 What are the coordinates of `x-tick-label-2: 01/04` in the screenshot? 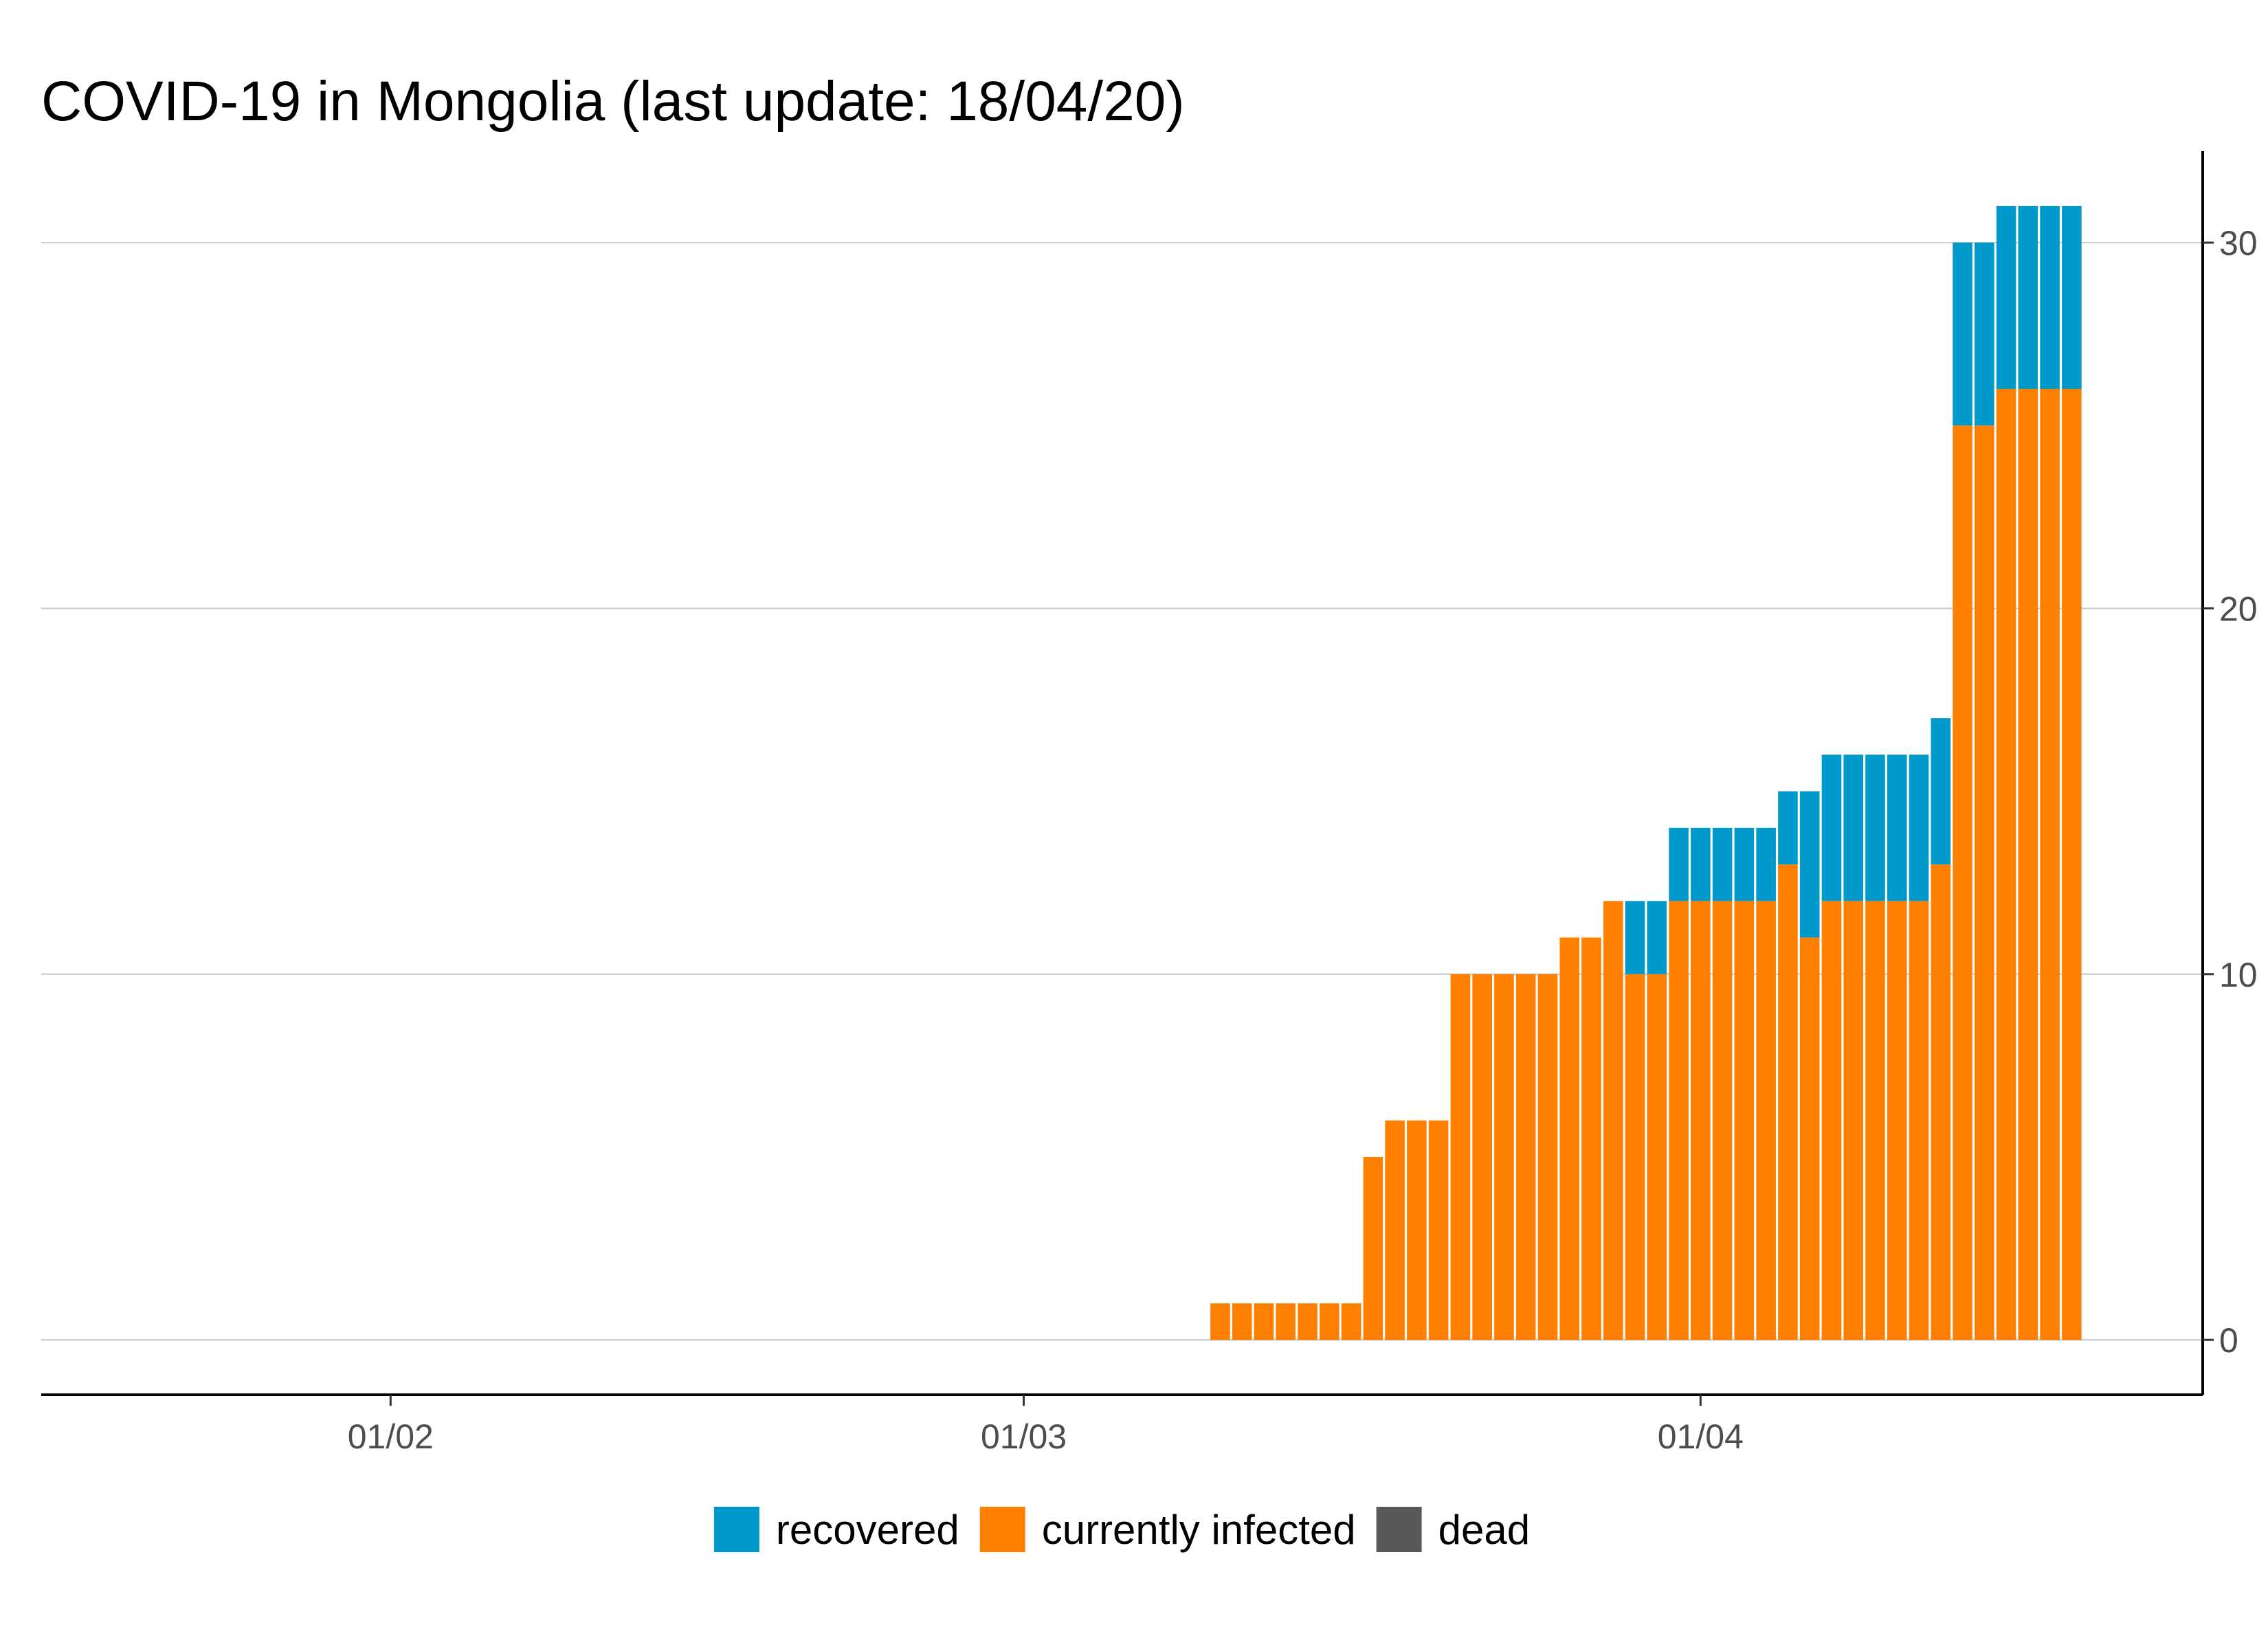 It's located at (1701, 1436).